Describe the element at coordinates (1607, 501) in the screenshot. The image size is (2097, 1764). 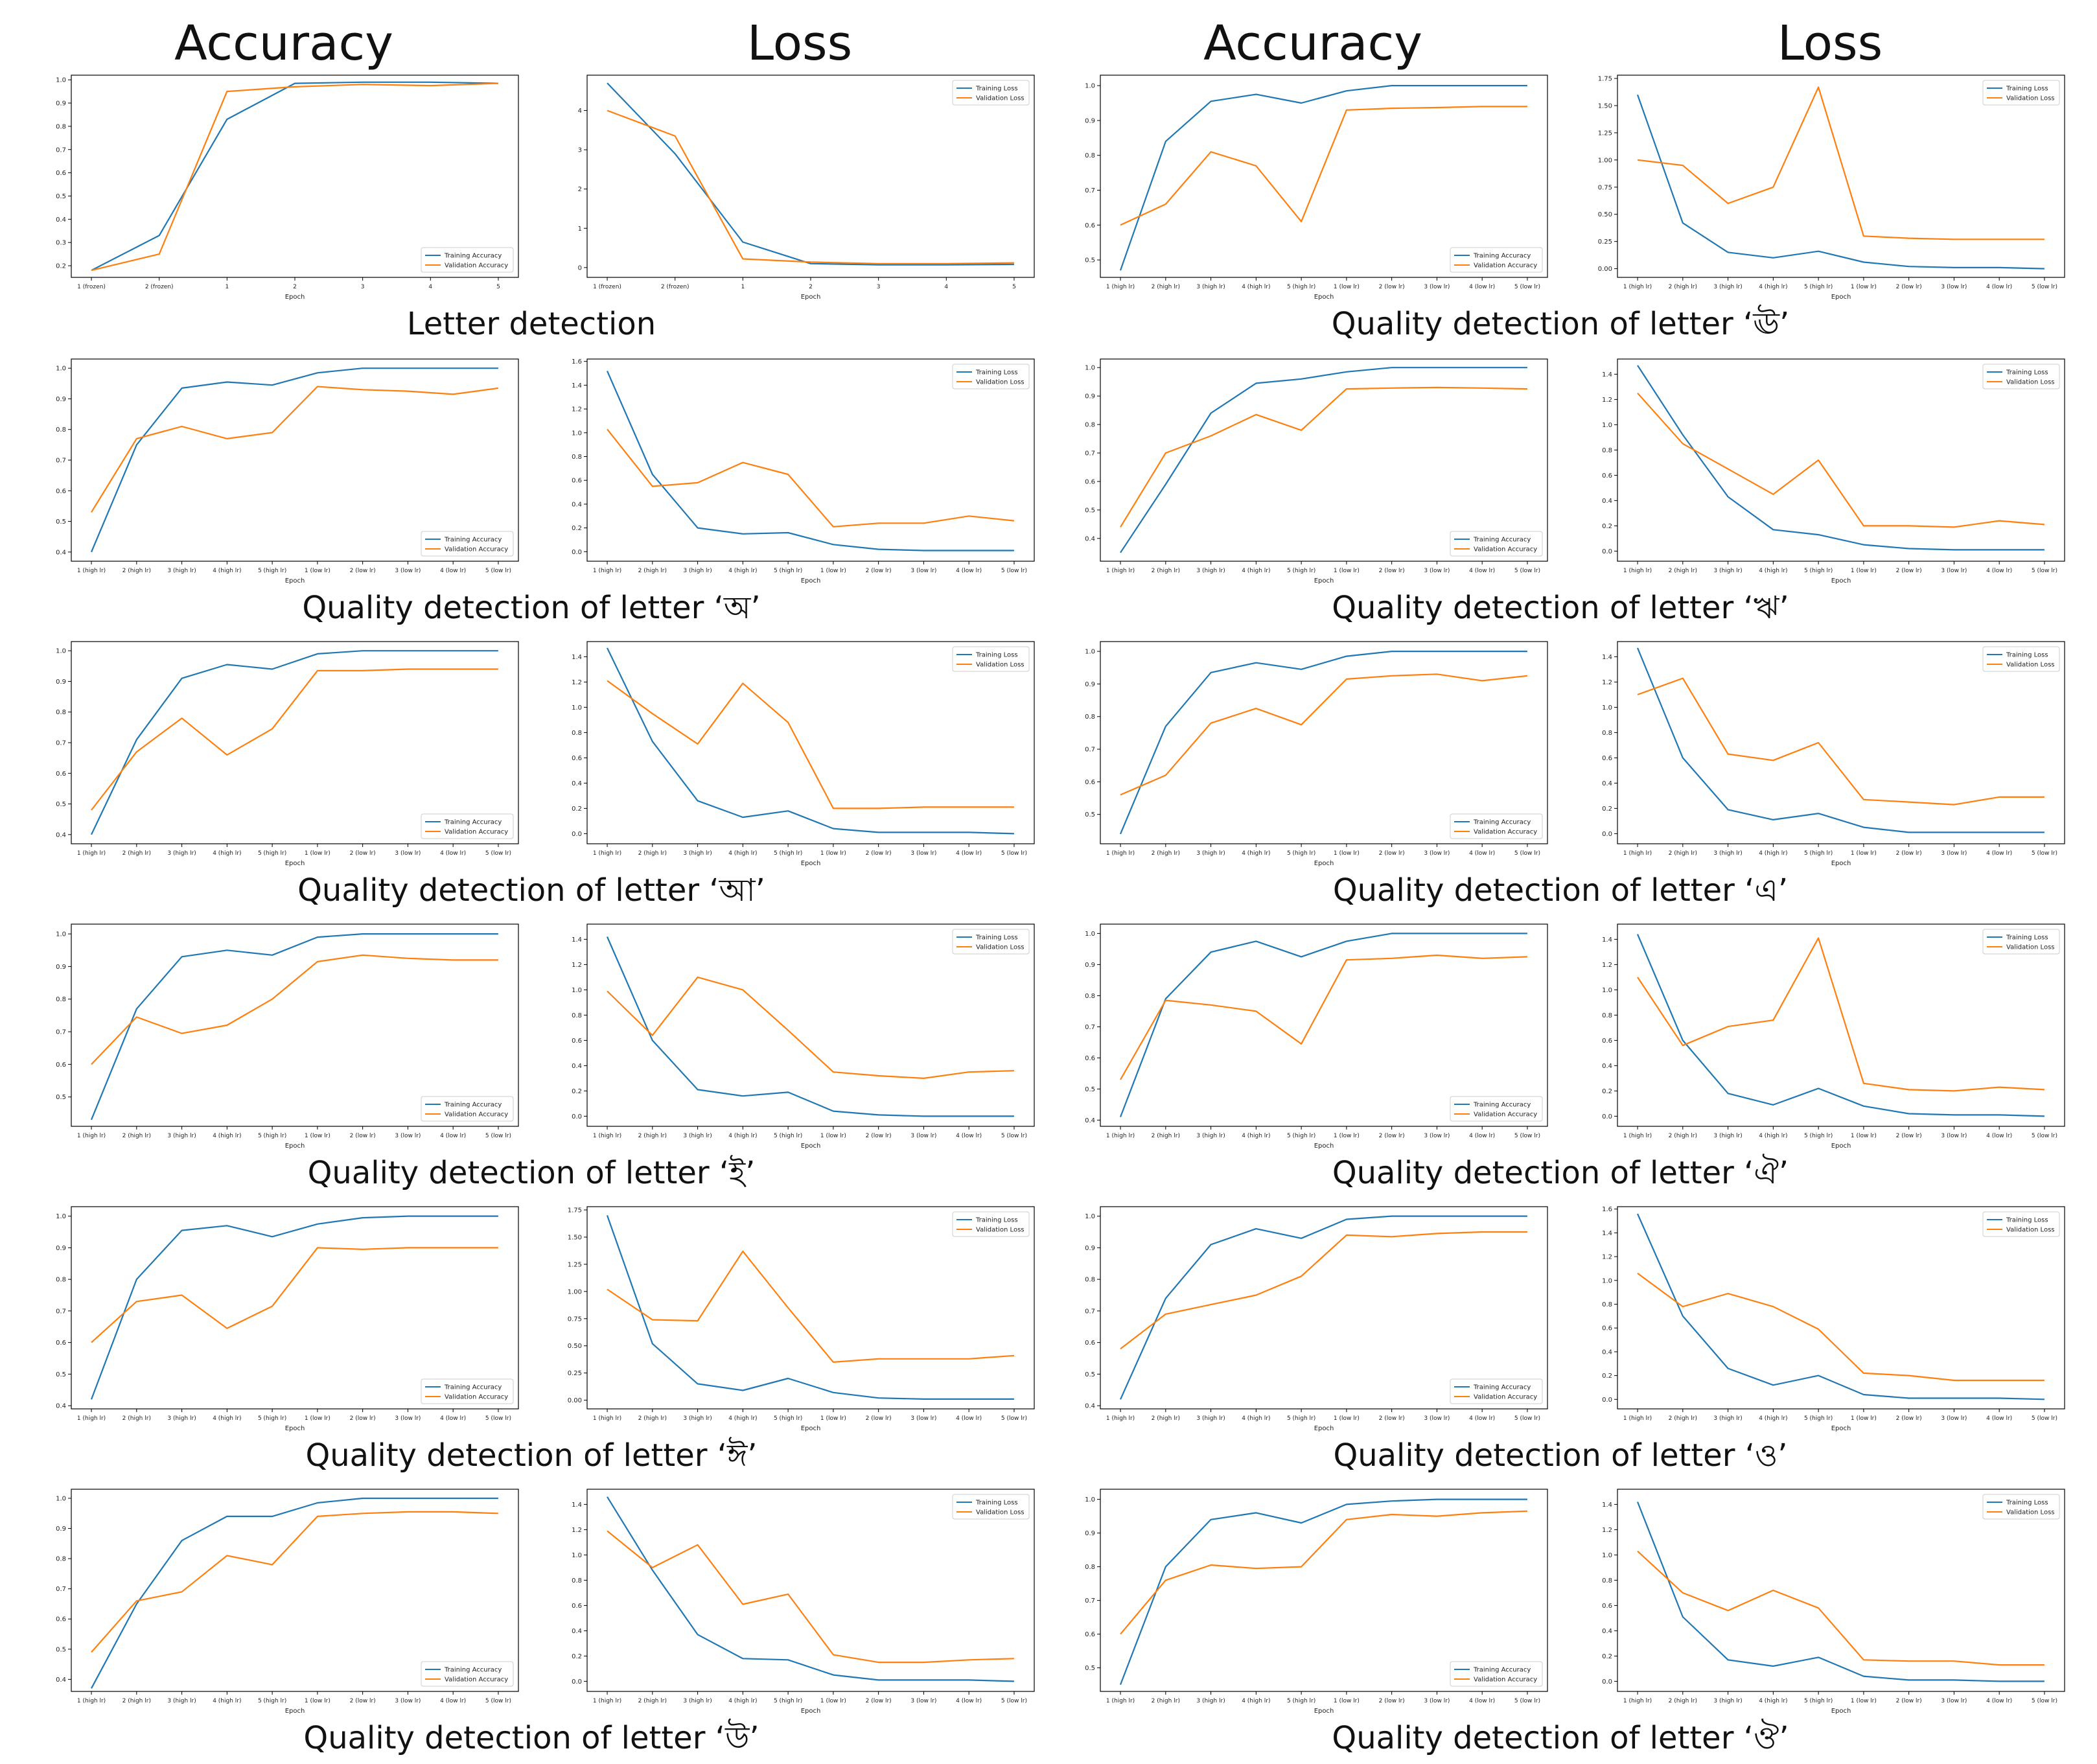
I see `y-tick-label: 0.4` at that location.